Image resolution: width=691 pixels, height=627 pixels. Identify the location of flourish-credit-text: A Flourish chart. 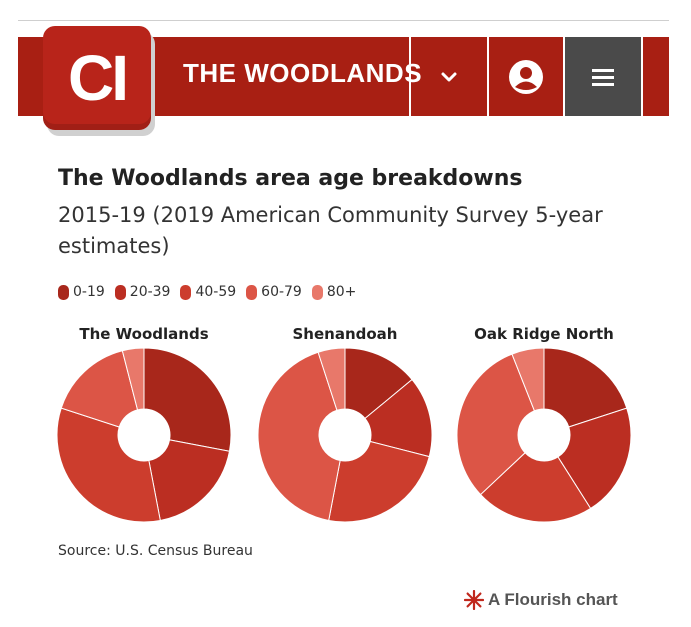
(553, 599).